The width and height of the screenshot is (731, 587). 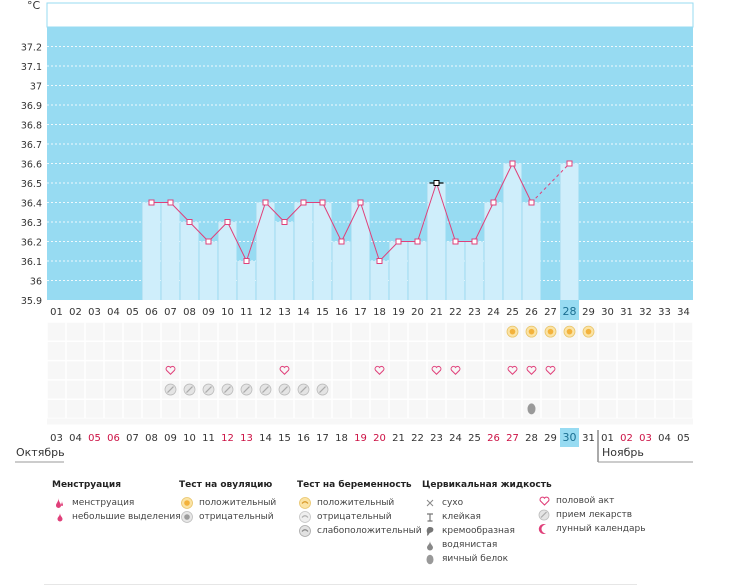 I want to click on legend-item: слабоположительный, so click(x=359, y=531).